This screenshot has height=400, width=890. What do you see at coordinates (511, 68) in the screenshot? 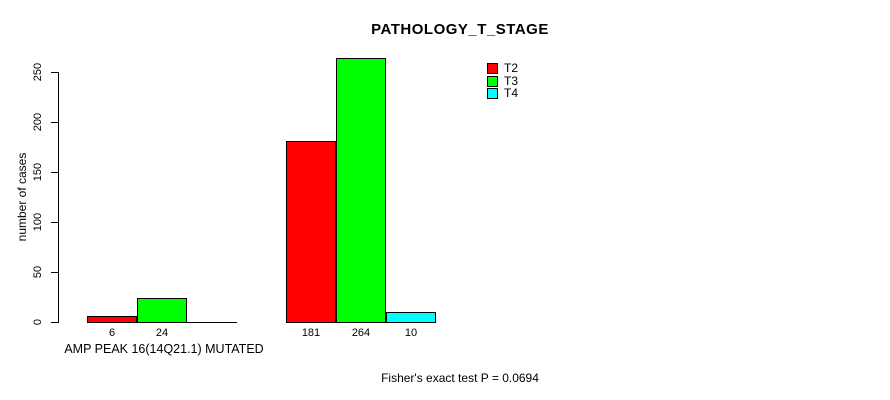
I see `legend-label: T2` at bounding box center [511, 68].